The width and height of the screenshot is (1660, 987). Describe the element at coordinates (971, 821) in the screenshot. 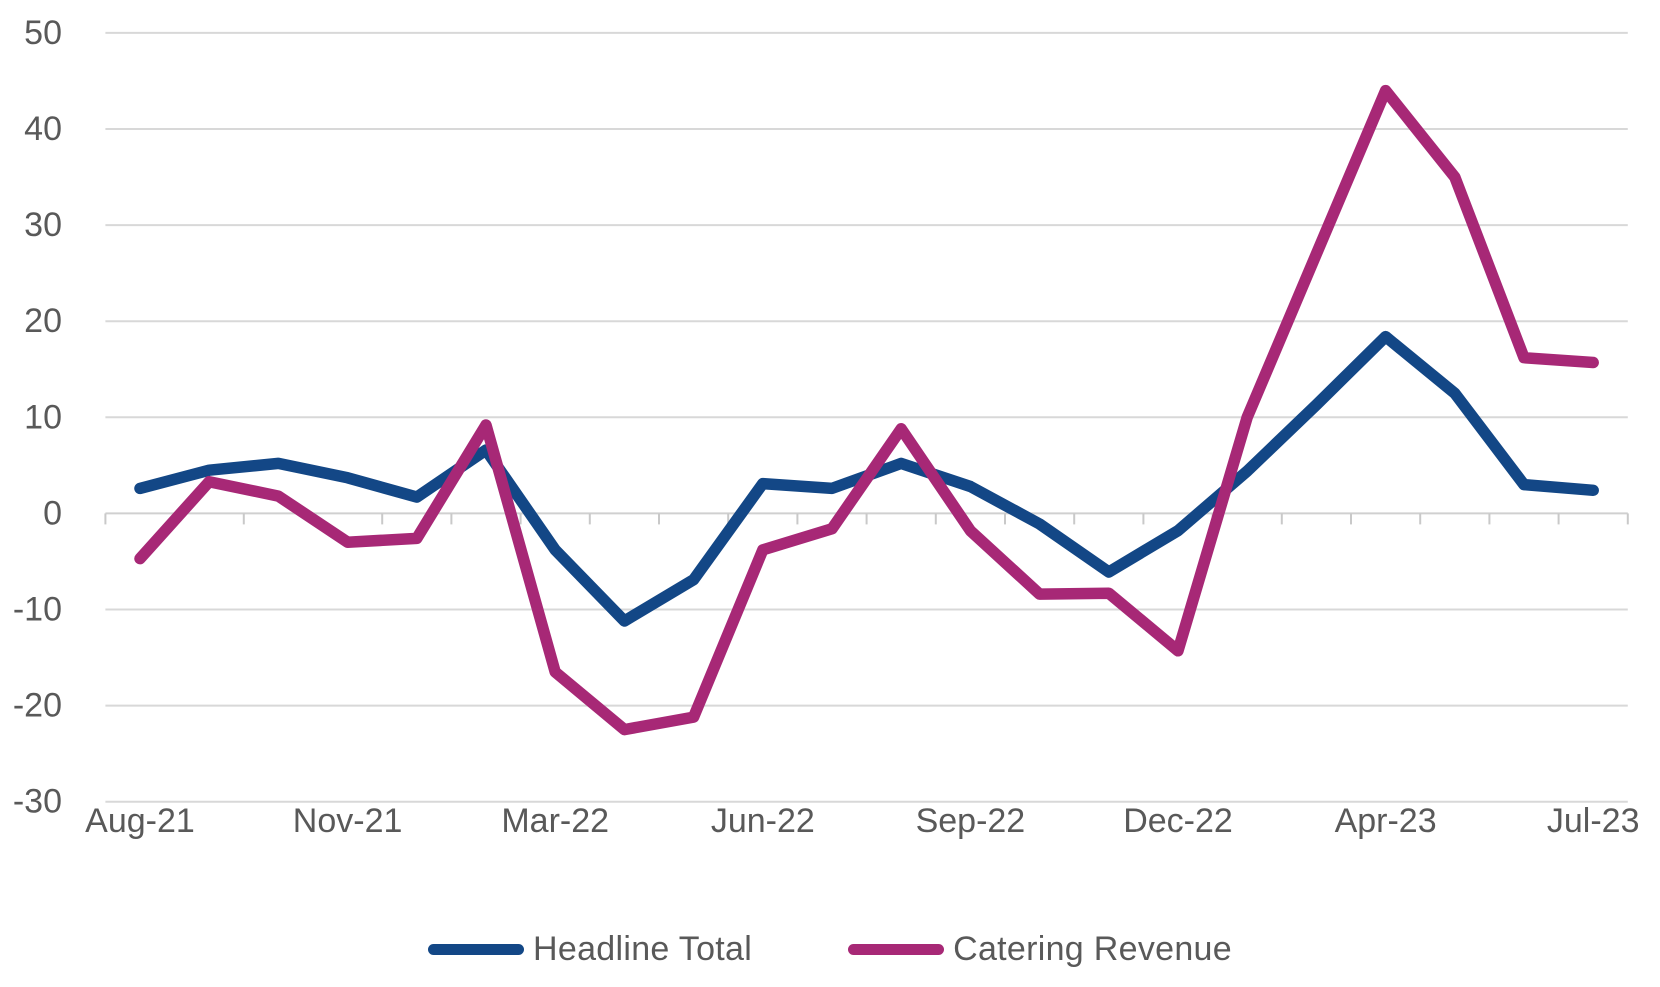

I see `x-axis-tick-label: Sep-22` at that location.